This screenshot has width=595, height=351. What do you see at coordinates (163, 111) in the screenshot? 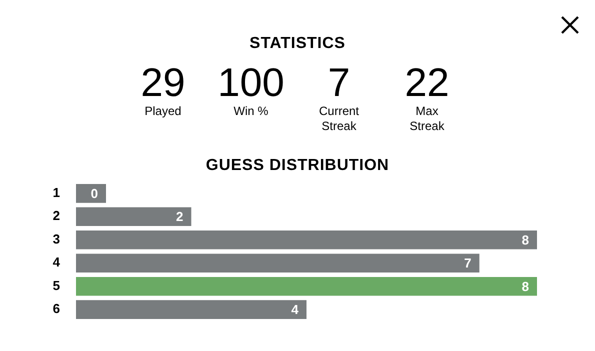
I see `text: Played` at bounding box center [163, 111].